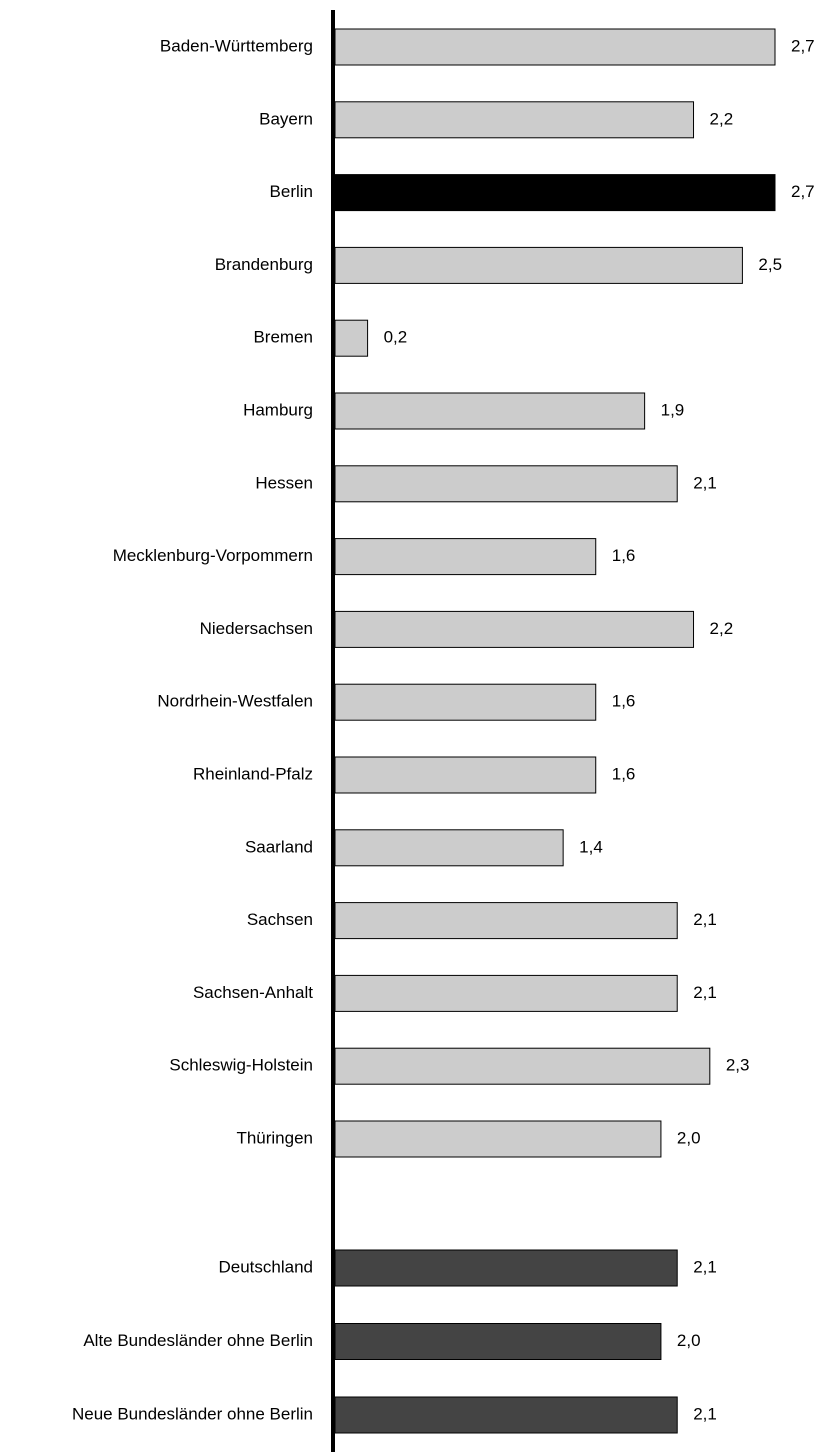 The height and width of the screenshot is (1452, 823). What do you see at coordinates (280, 919) in the screenshot?
I see `category-label: Sachsen` at bounding box center [280, 919].